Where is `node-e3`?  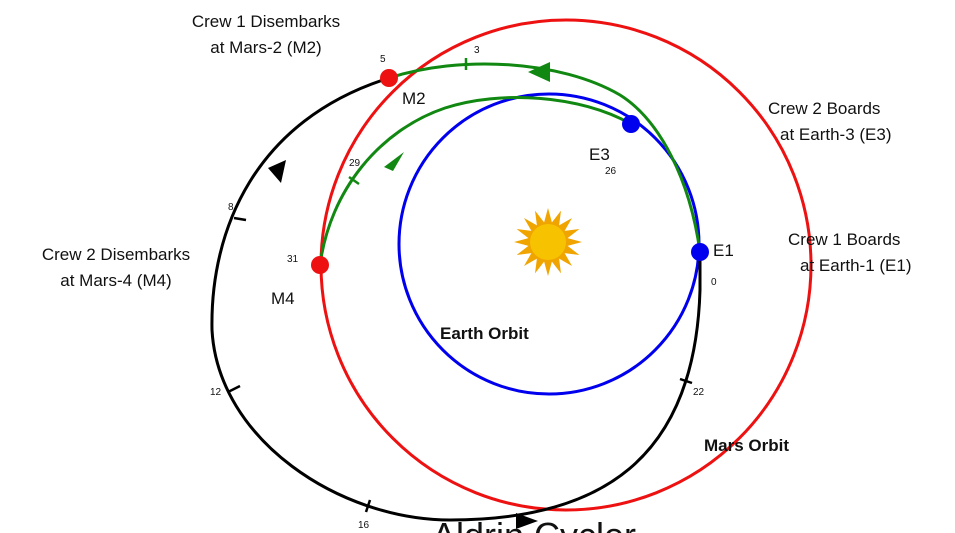
node-e3 is located at coordinates (631, 124).